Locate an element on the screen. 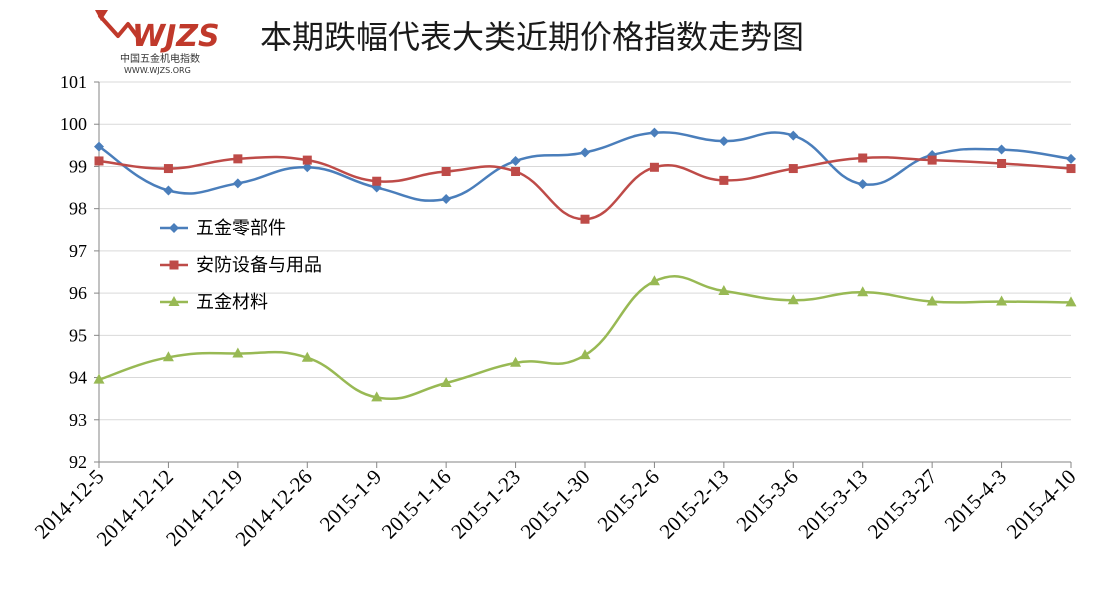 This screenshot has width=1093, height=605. legend-label: 安防设备与用品 is located at coordinates (259, 265).